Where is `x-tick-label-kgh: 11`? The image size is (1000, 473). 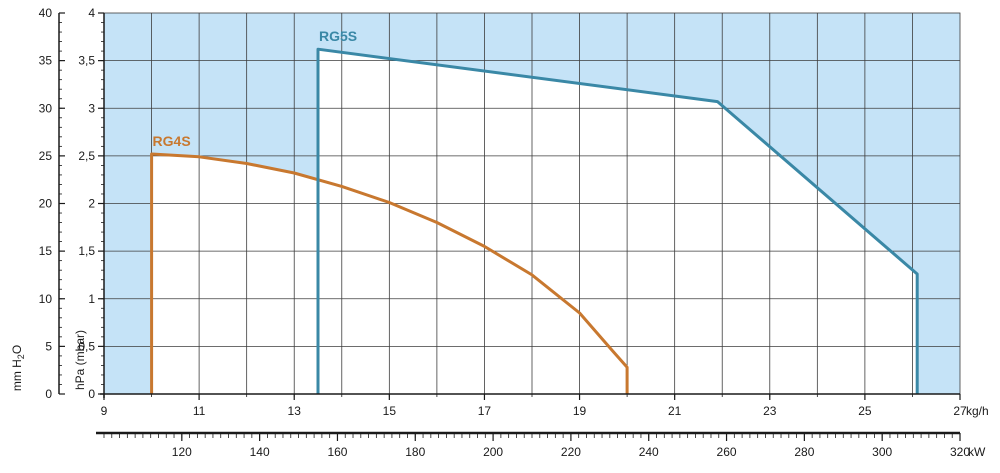 x-tick-label-kgh: 11 is located at coordinates (199, 411).